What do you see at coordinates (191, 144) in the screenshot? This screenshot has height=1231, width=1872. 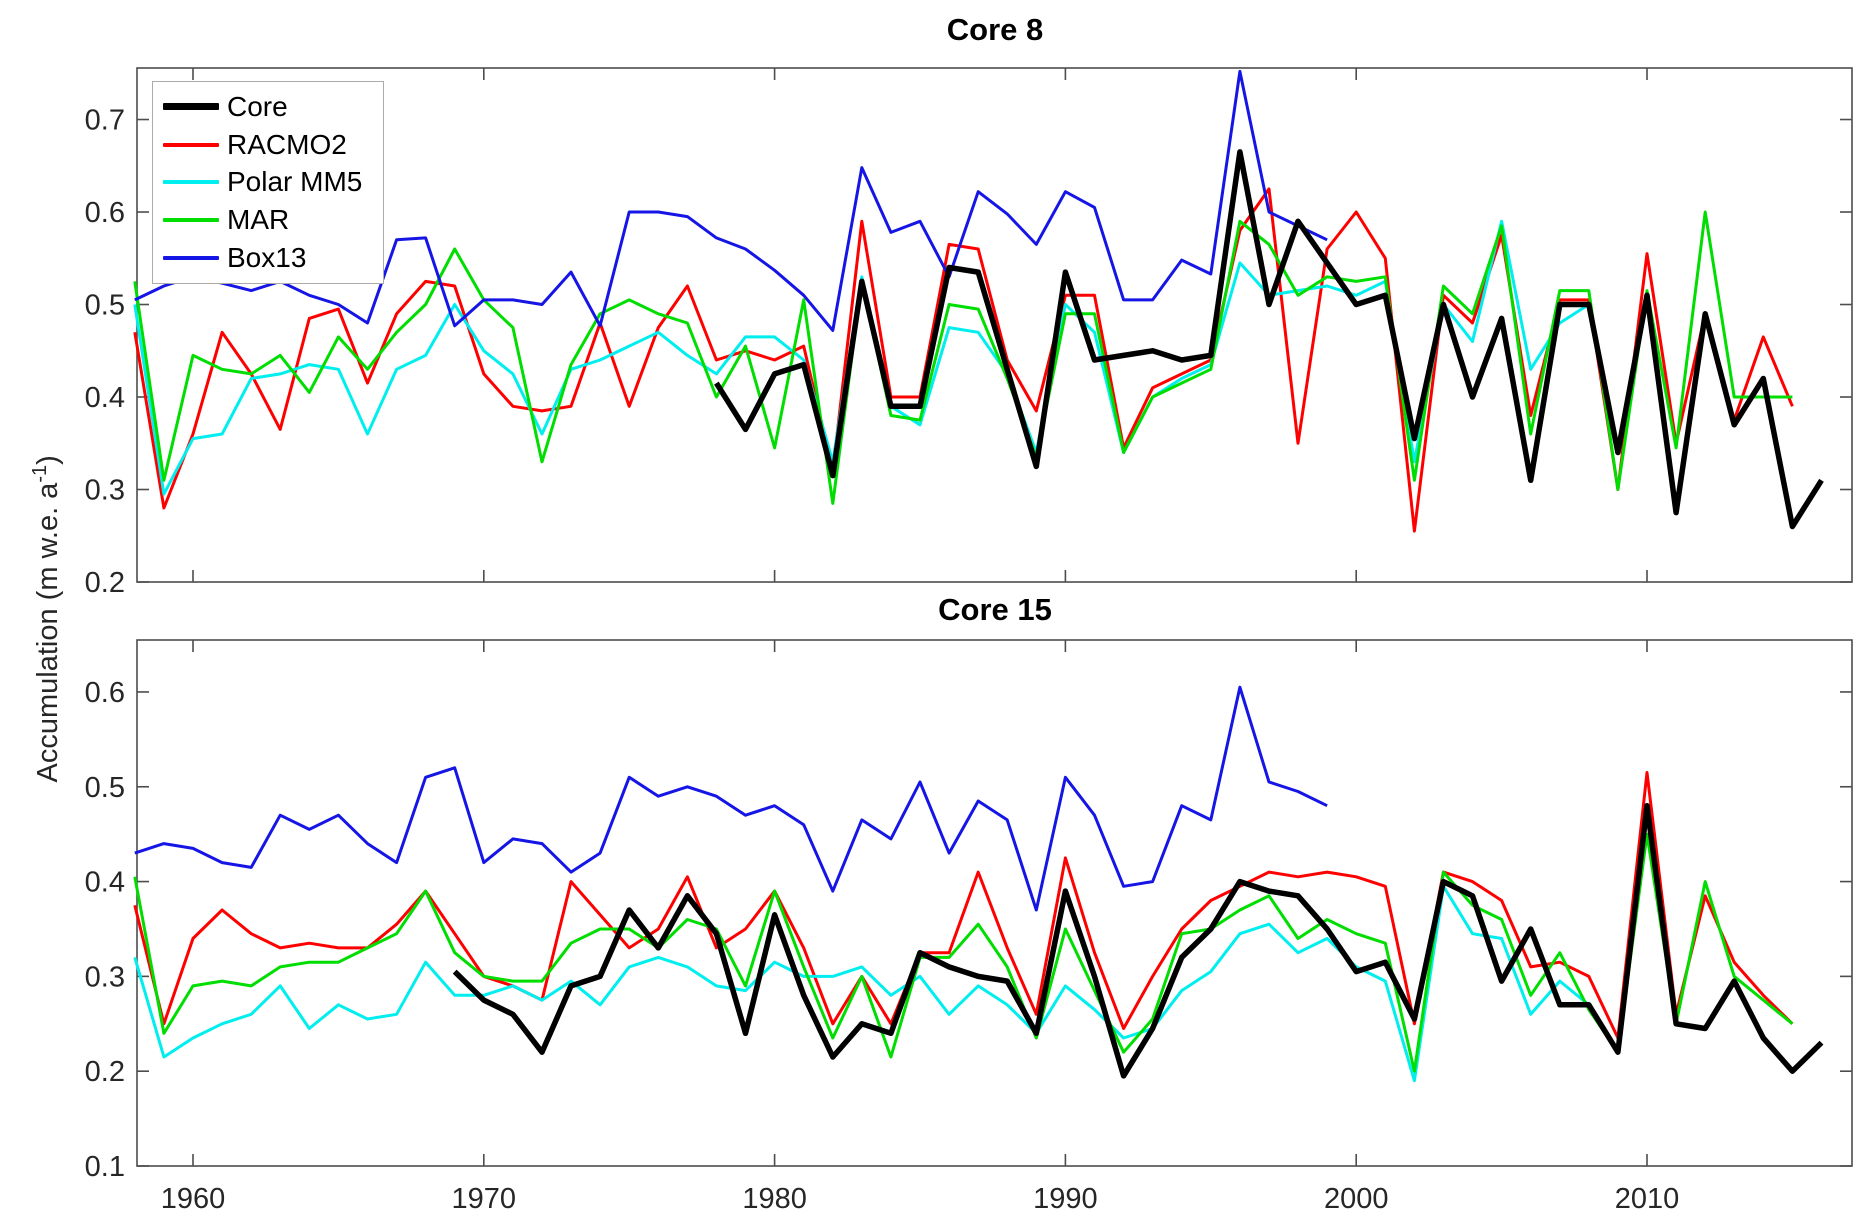 I see `legend-line-swatch-racmo2` at bounding box center [191, 144].